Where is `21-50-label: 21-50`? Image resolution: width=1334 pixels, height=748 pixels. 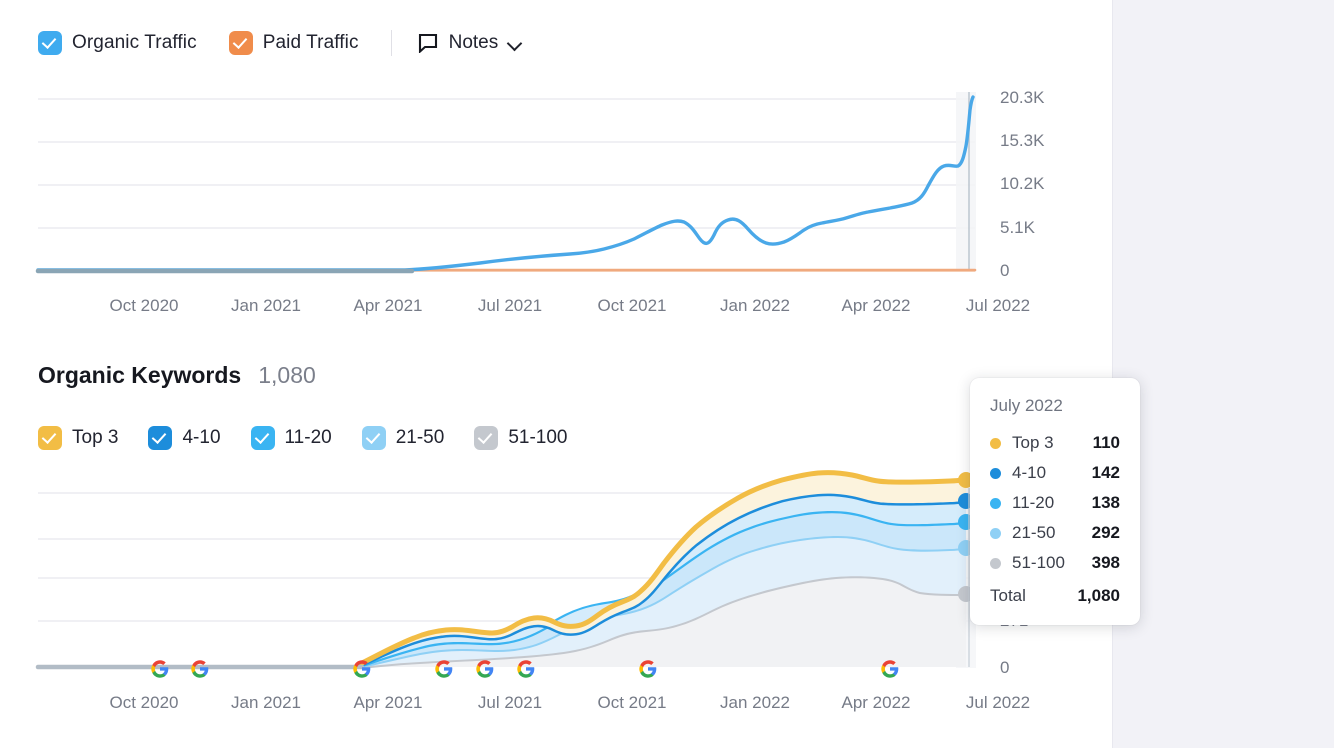 21-50-label: 21-50 is located at coordinates (420, 437).